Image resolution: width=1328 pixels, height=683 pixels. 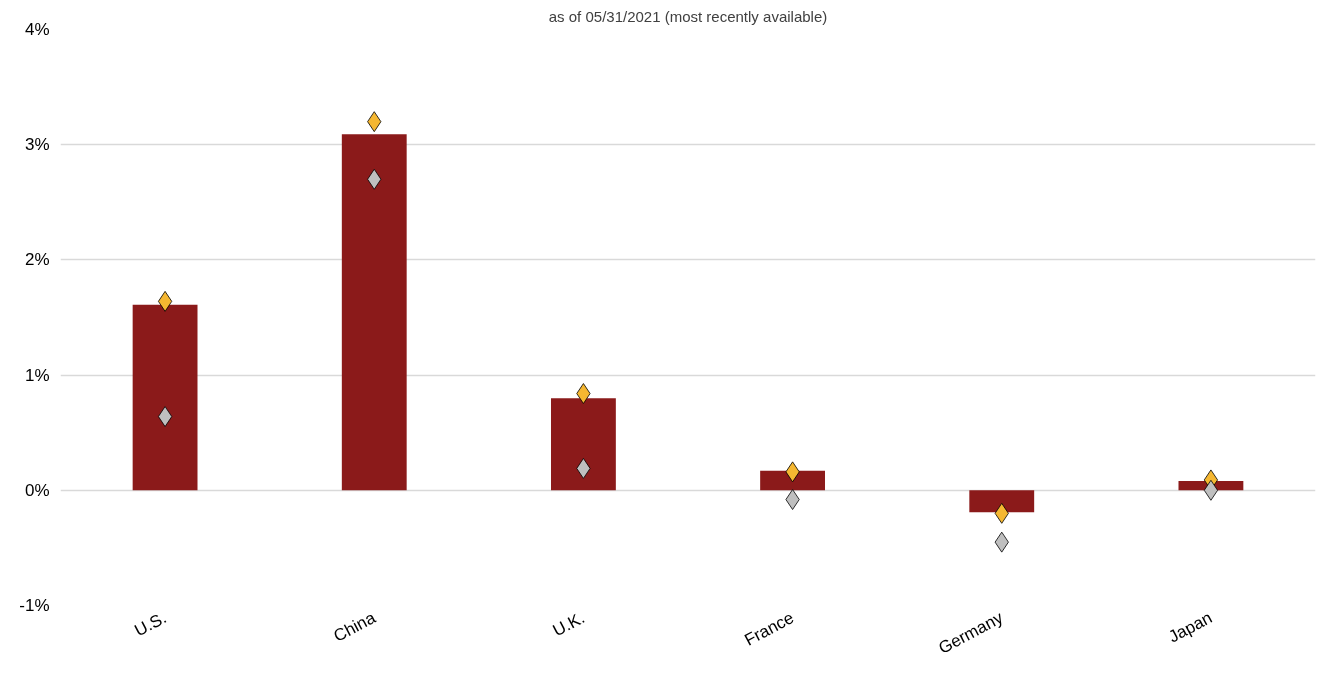 What do you see at coordinates (150, 624) in the screenshot?
I see `x-tick-label: U.S.` at bounding box center [150, 624].